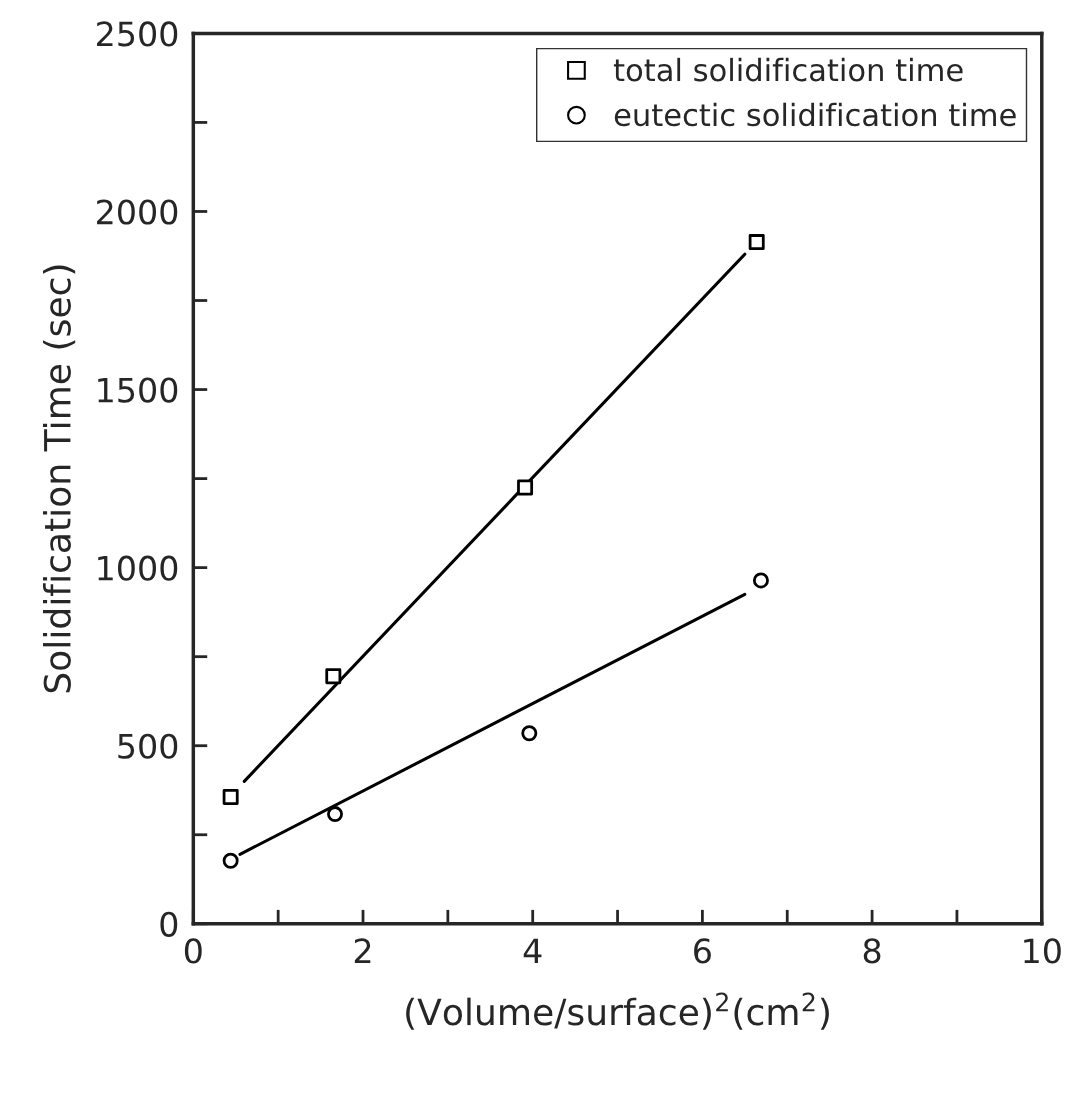 The height and width of the screenshot is (1113, 1074). I want to click on legend-label: total solidification time, so click(788, 69).